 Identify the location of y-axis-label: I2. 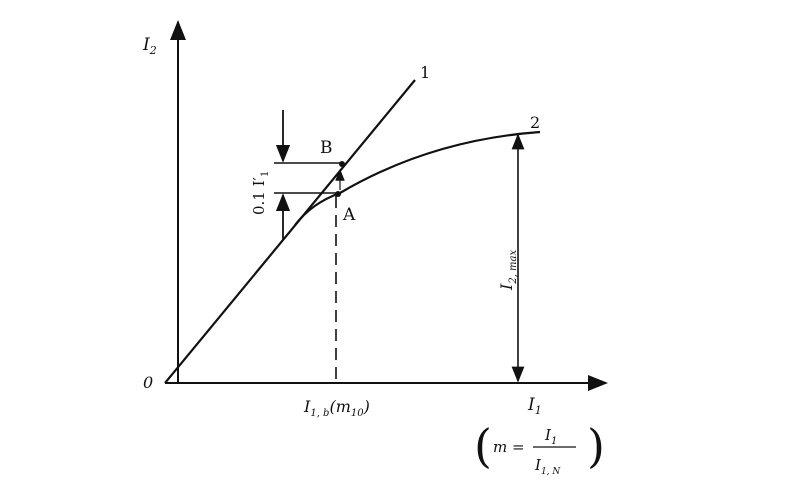
(149, 46).